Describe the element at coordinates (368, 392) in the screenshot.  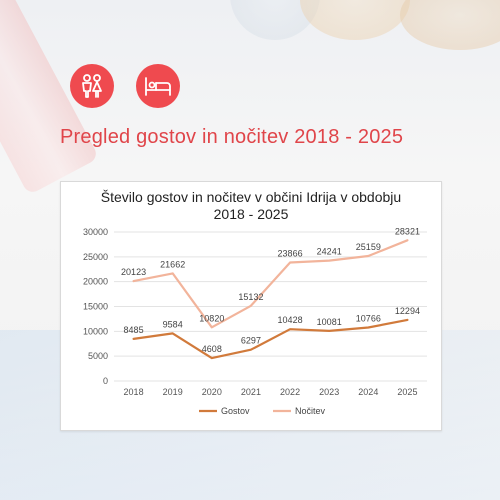
I see `x-tick-label: 2024` at that location.